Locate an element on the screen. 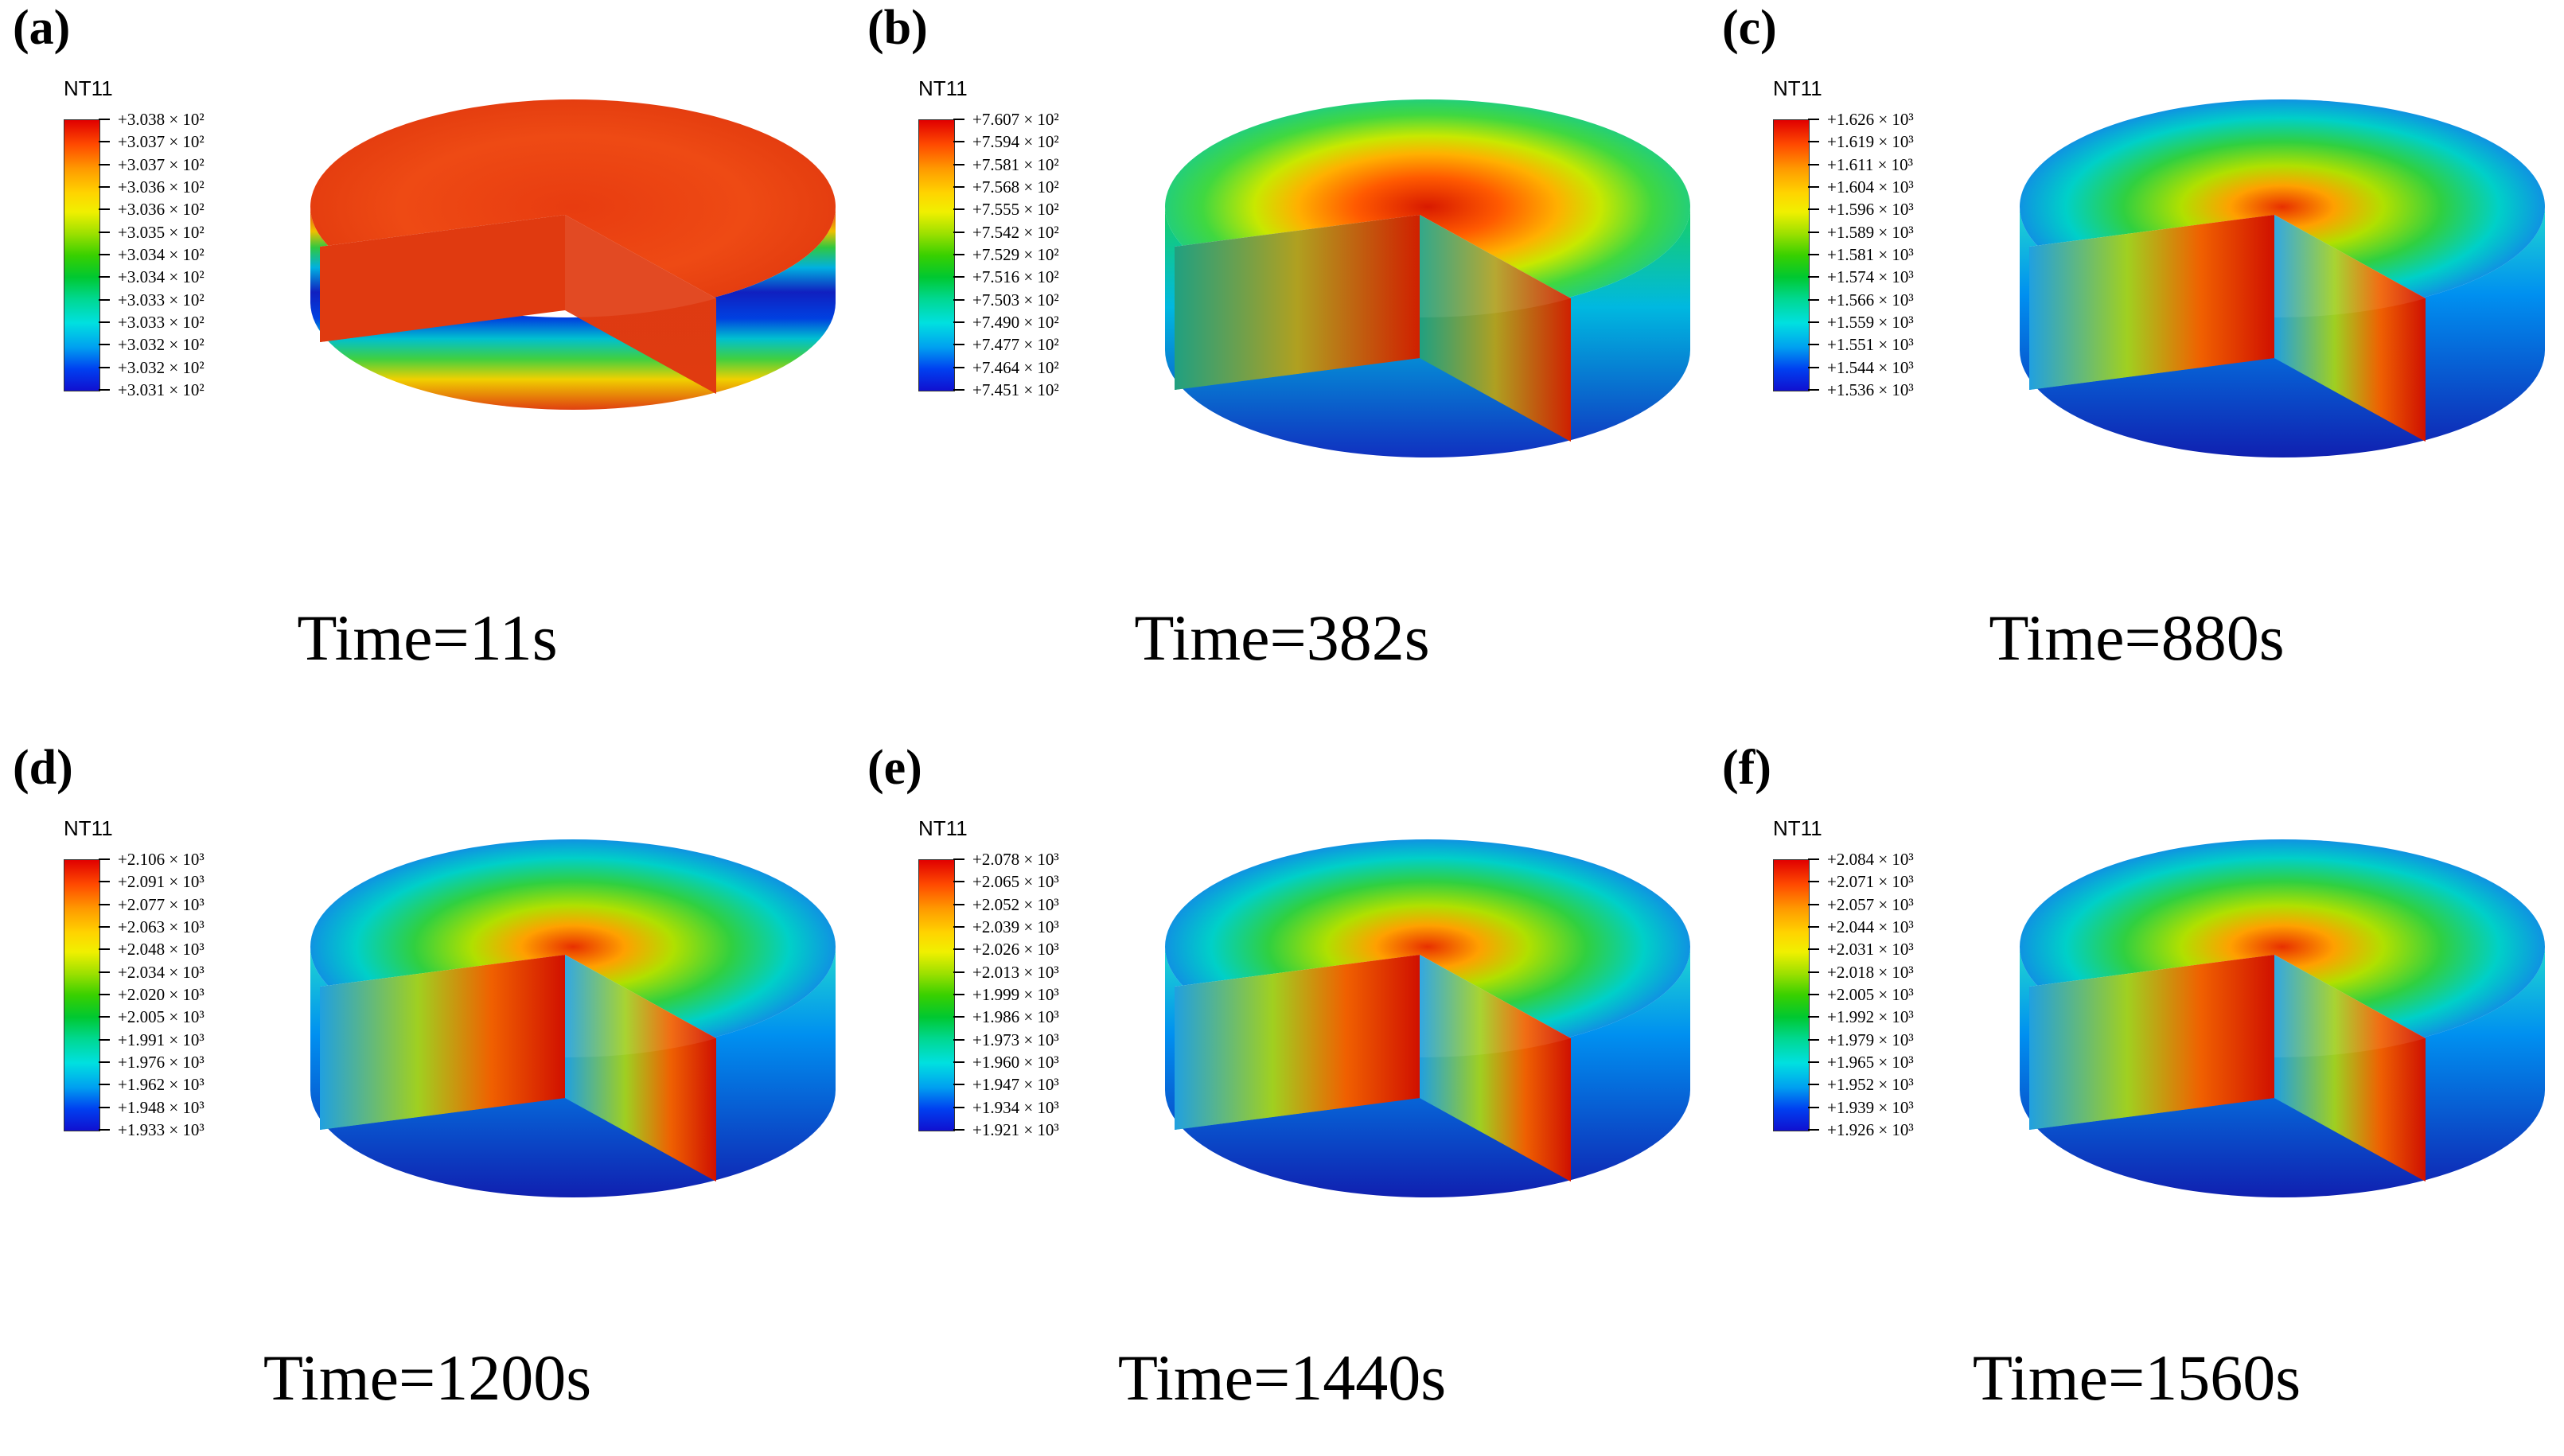  panel-label: (c) is located at coordinates (1750, 28).